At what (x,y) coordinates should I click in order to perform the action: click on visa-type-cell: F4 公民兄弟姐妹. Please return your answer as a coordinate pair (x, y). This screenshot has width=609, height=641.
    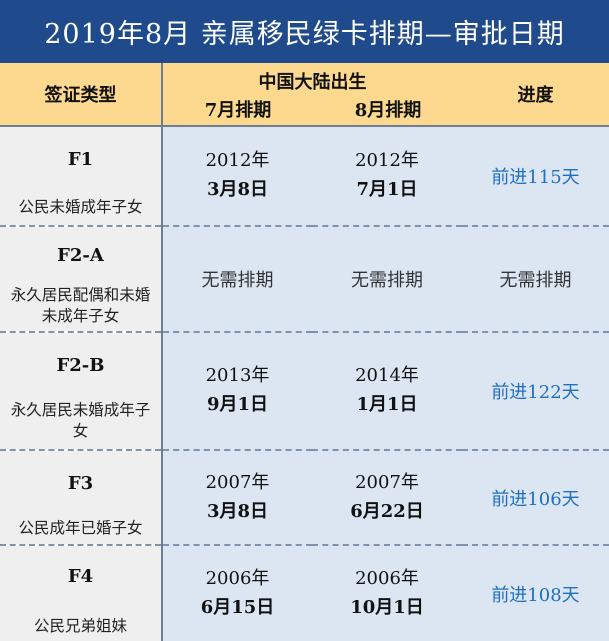
    Looking at the image, I should click on (81, 593).